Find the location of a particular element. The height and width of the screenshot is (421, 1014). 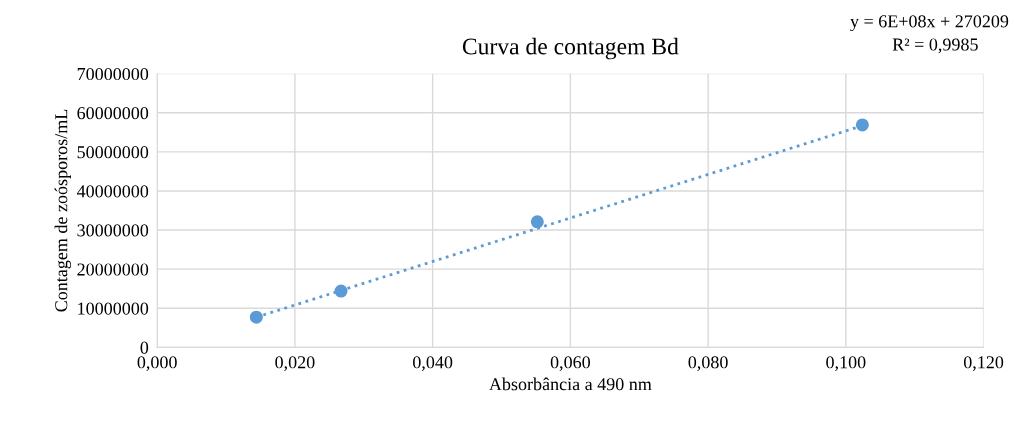

y-tick-label: 70000000 is located at coordinates (113, 74).